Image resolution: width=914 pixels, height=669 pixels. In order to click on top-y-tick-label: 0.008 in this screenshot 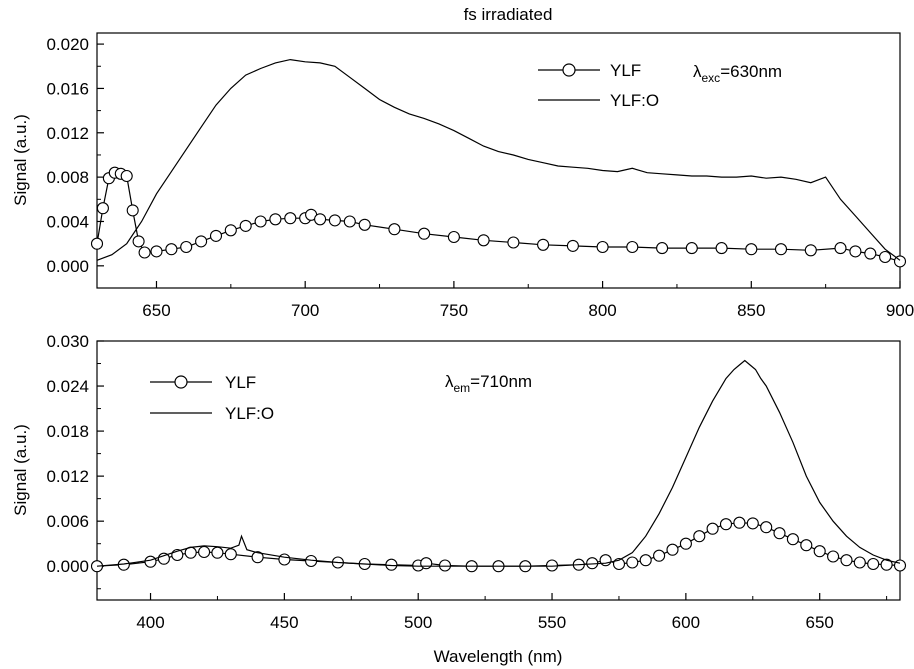, I will do `click(67, 177)`.